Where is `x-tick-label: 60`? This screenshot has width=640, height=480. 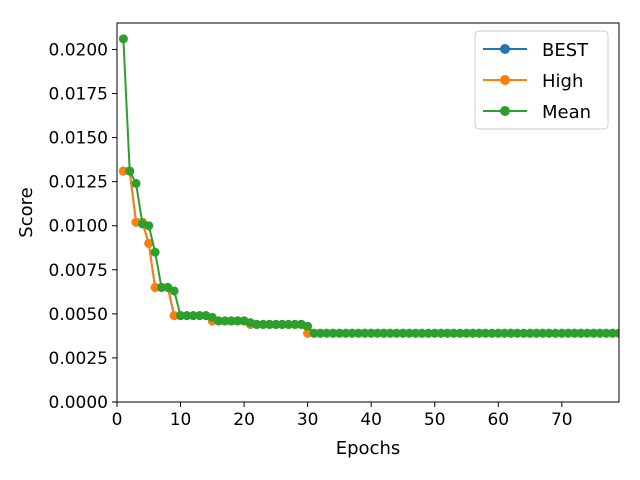 x-tick-label: 60 is located at coordinates (498, 420).